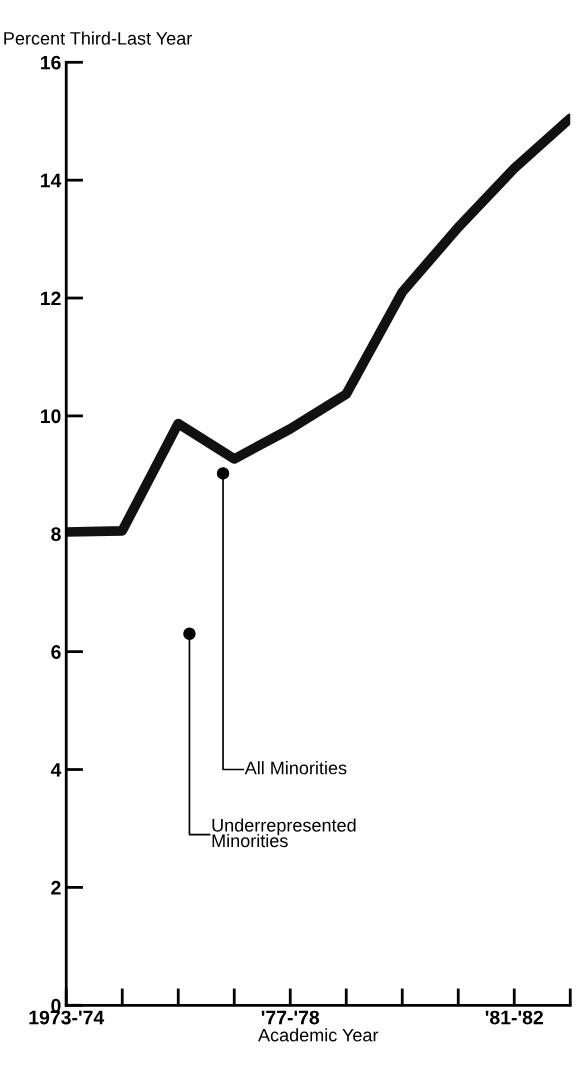  I want to click on y-tick-label: 8, so click(56, 534).